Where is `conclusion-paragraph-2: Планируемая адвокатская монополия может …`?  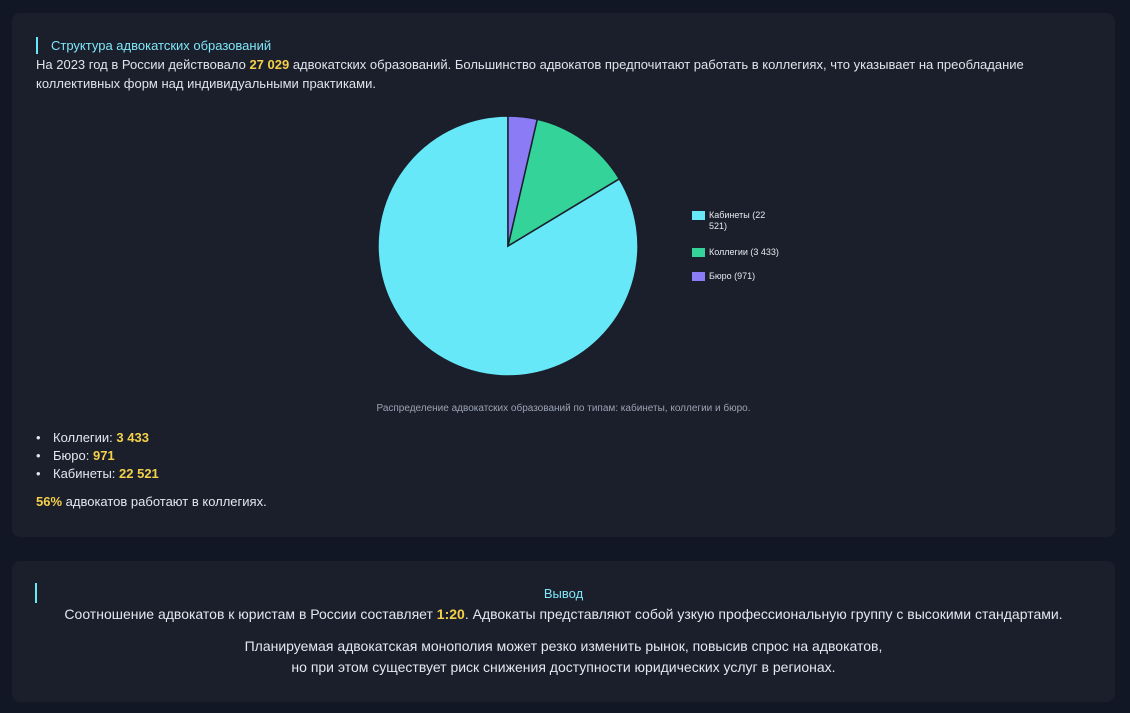
conclusion-paragraph-2: Планируемая адвокатская монополия может … is located at coordinates (563, 656).